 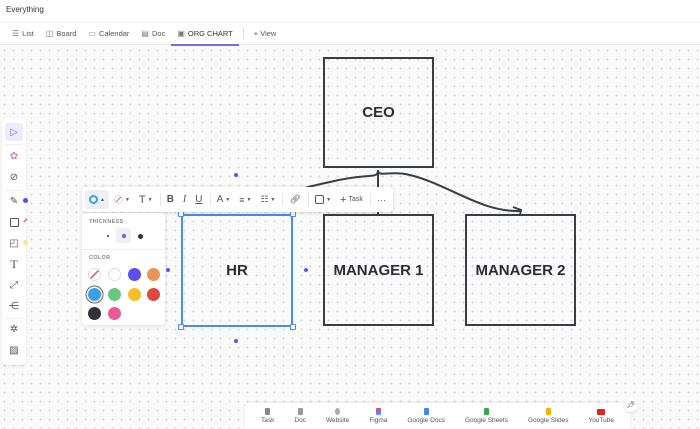 I want to click on text-tool: T, so click(x=14, y=264).